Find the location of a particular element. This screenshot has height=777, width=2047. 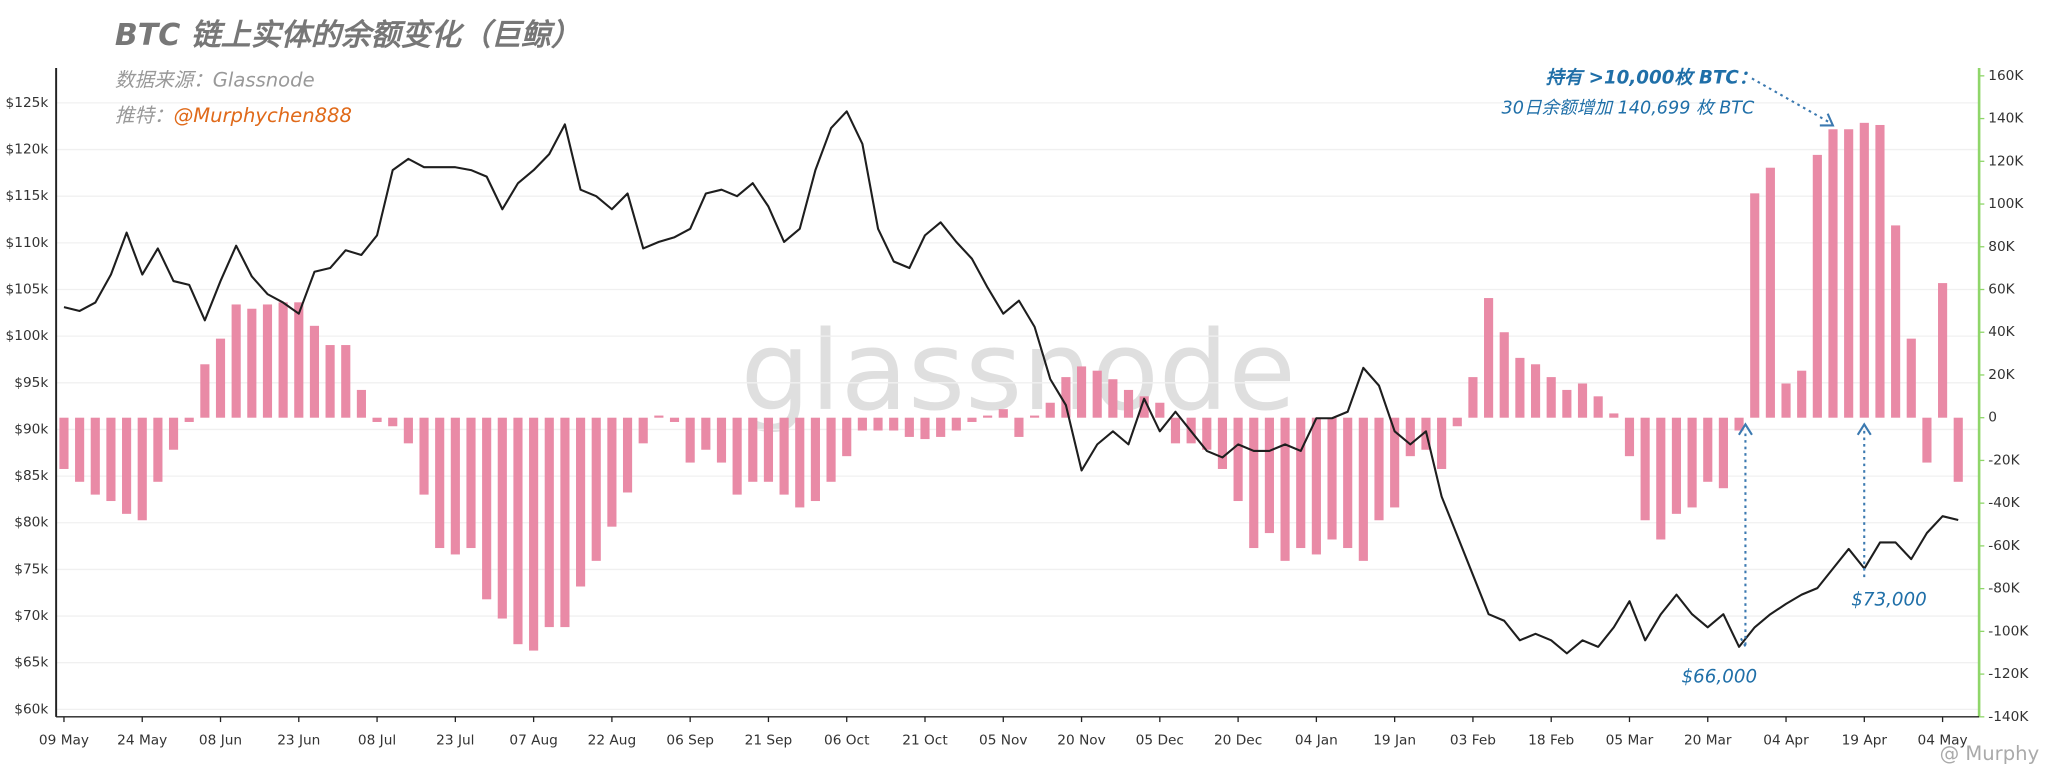

y2-tick-label: 20K is located at coordinates (2001, 375).